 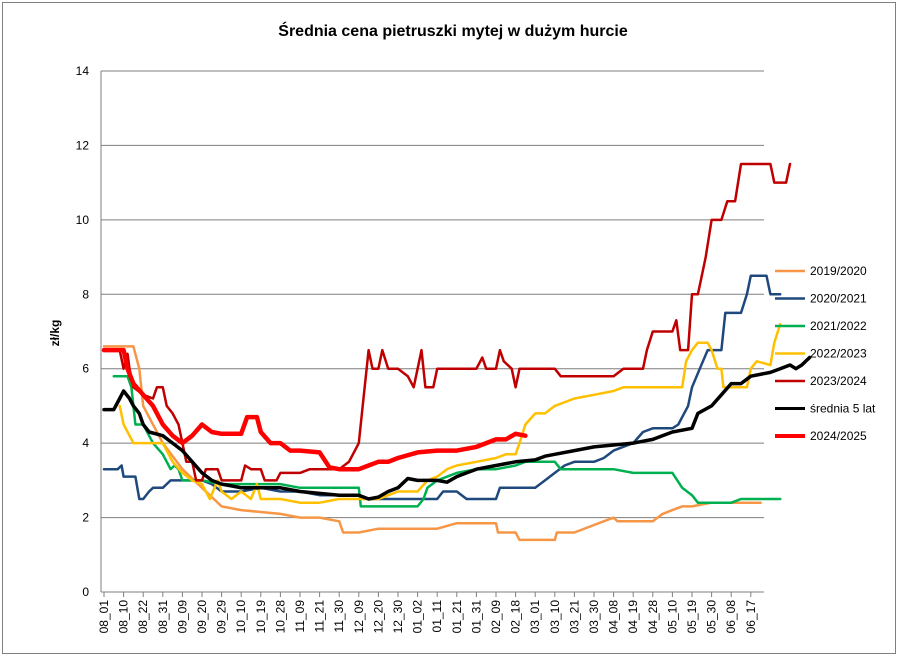 What do you see at coordinates (85, 518) in the screenshot?
I see `y-tick-label: 2` at bounding box center [85, 518].